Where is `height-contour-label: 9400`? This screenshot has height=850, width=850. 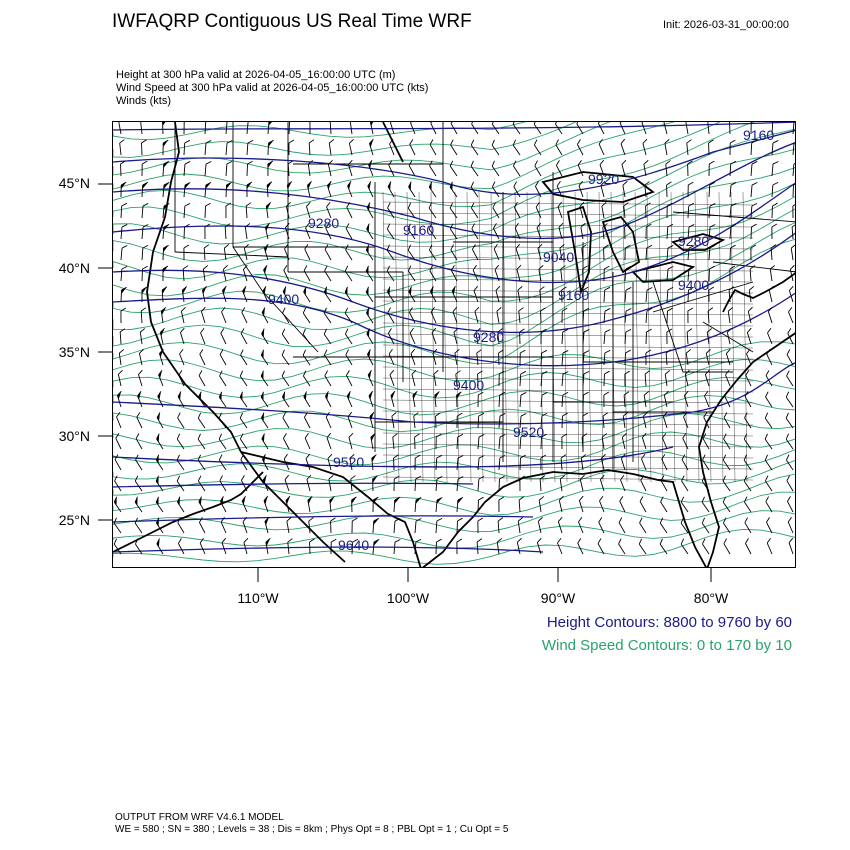
height-contour-label: 9400 is located at coordinates (468, 385).